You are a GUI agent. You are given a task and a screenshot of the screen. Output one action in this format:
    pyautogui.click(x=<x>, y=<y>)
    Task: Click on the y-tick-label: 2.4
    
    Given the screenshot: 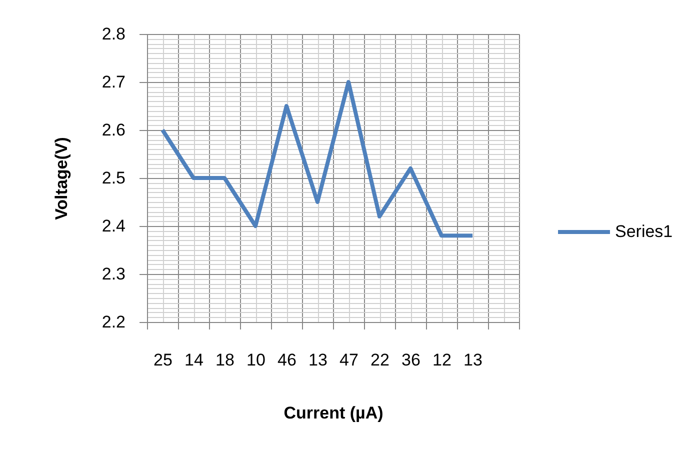 What is the action you would take?
    pyautogui.click(x=114, y=226)
    